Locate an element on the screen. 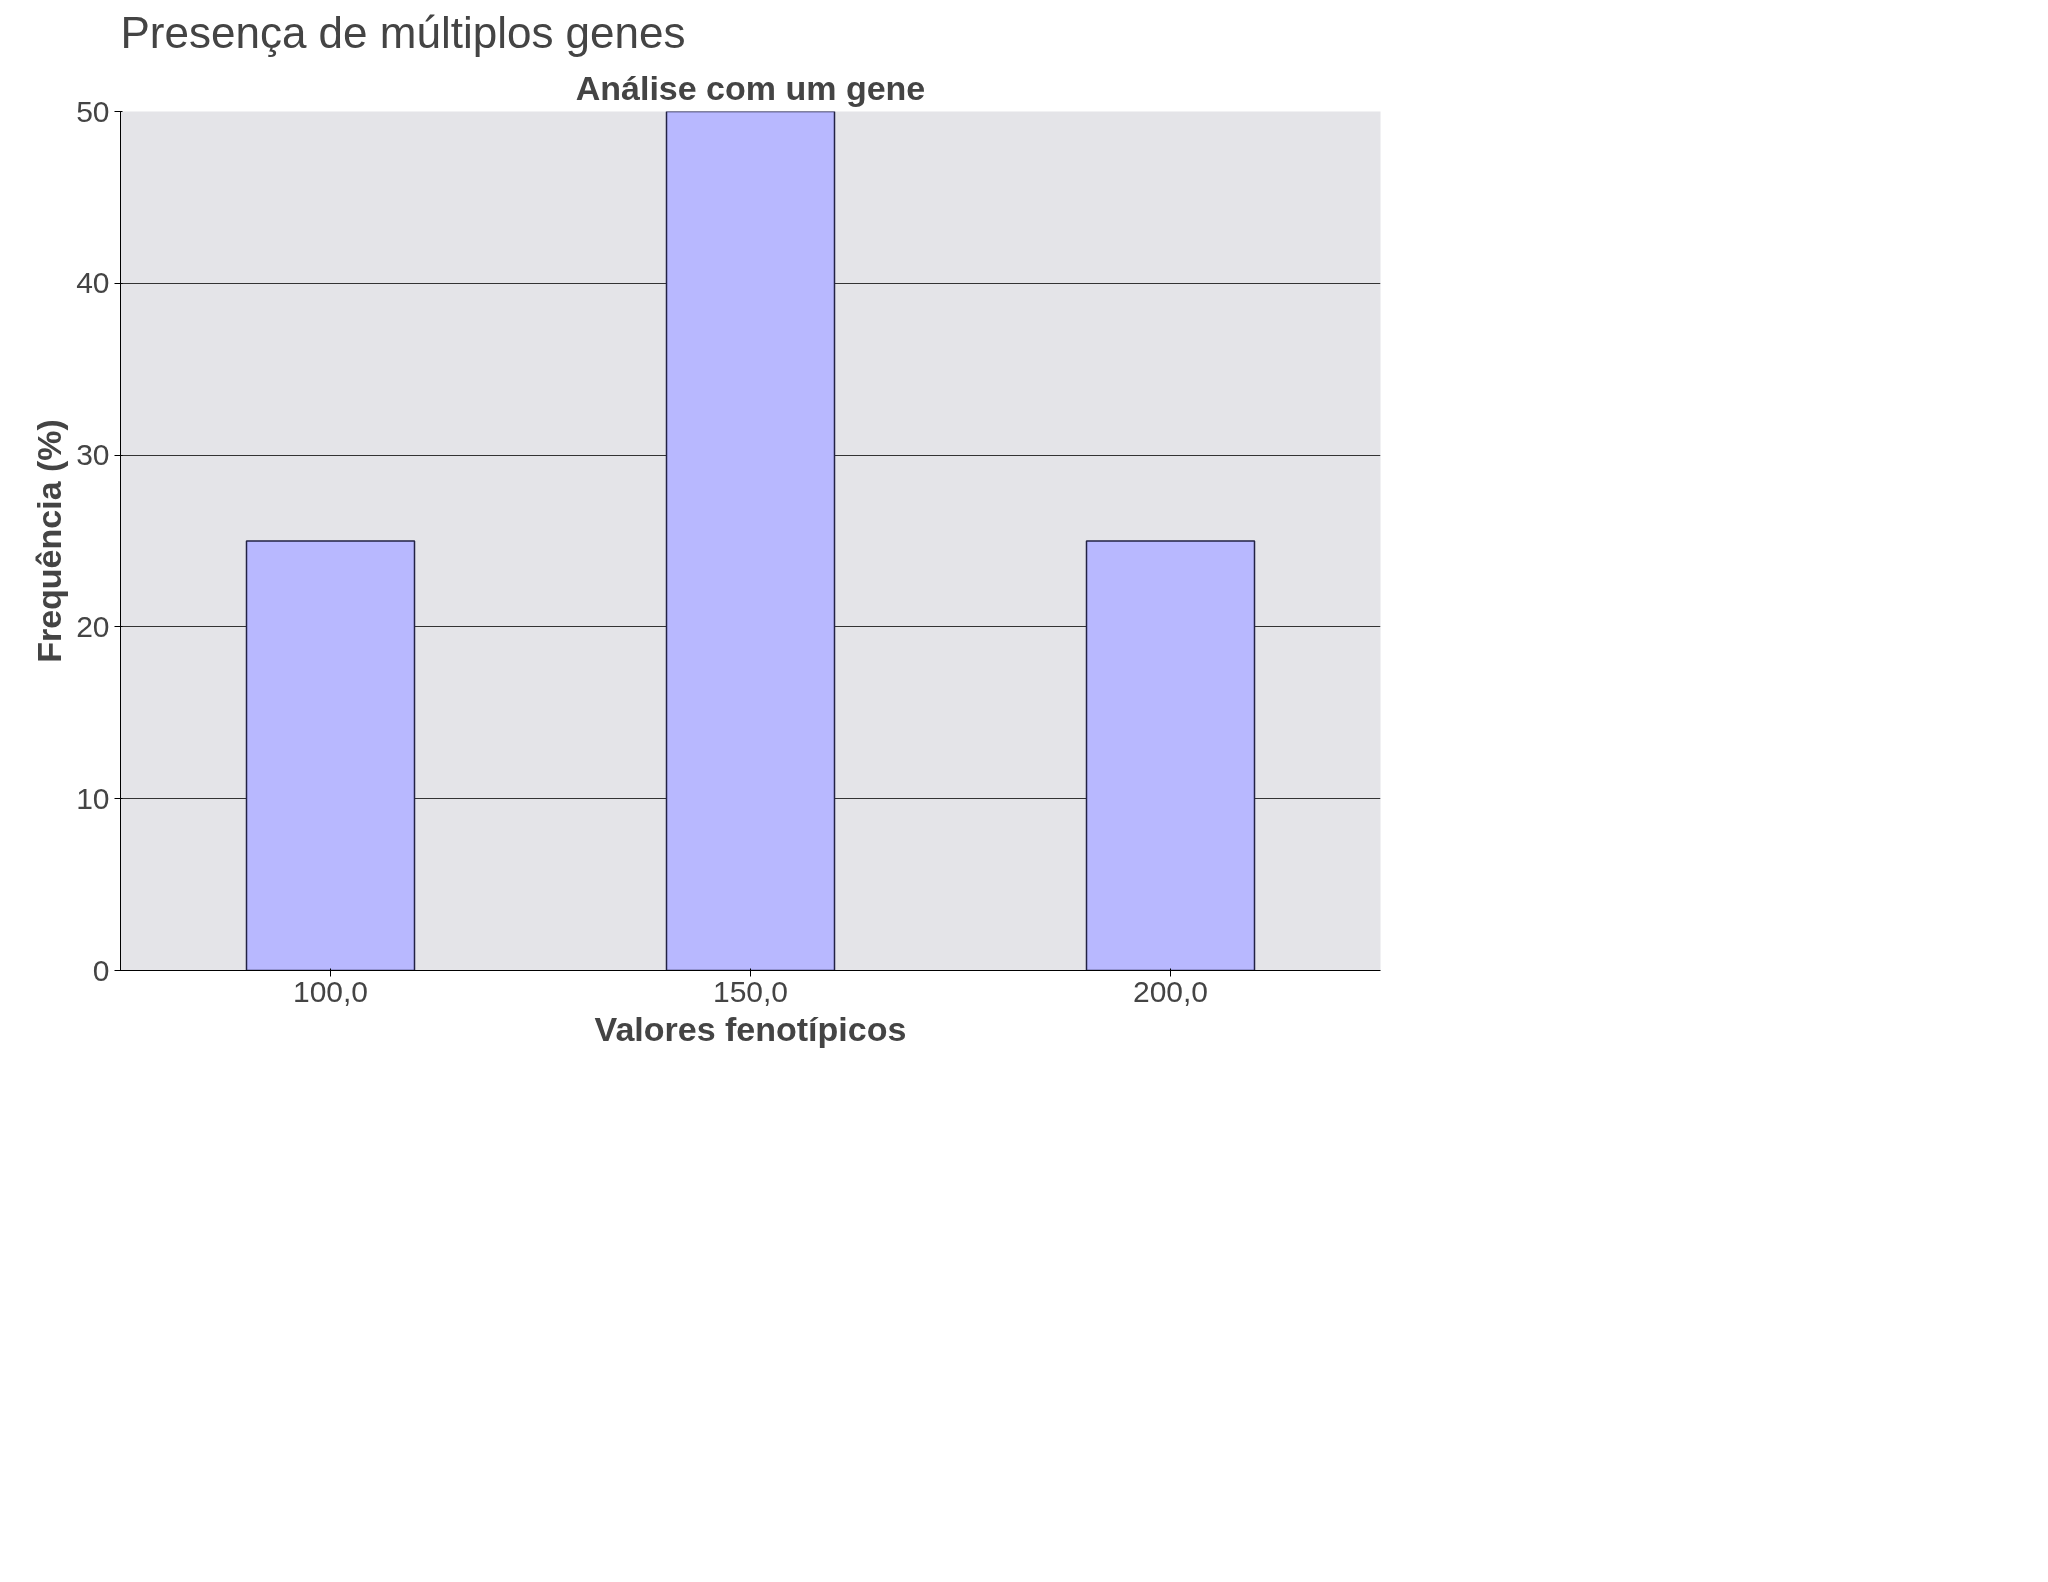 The width and height of the screenshot is (2048, 1582). chart-title: Presença de múltiplos genes is located at coordinates (403, 32).